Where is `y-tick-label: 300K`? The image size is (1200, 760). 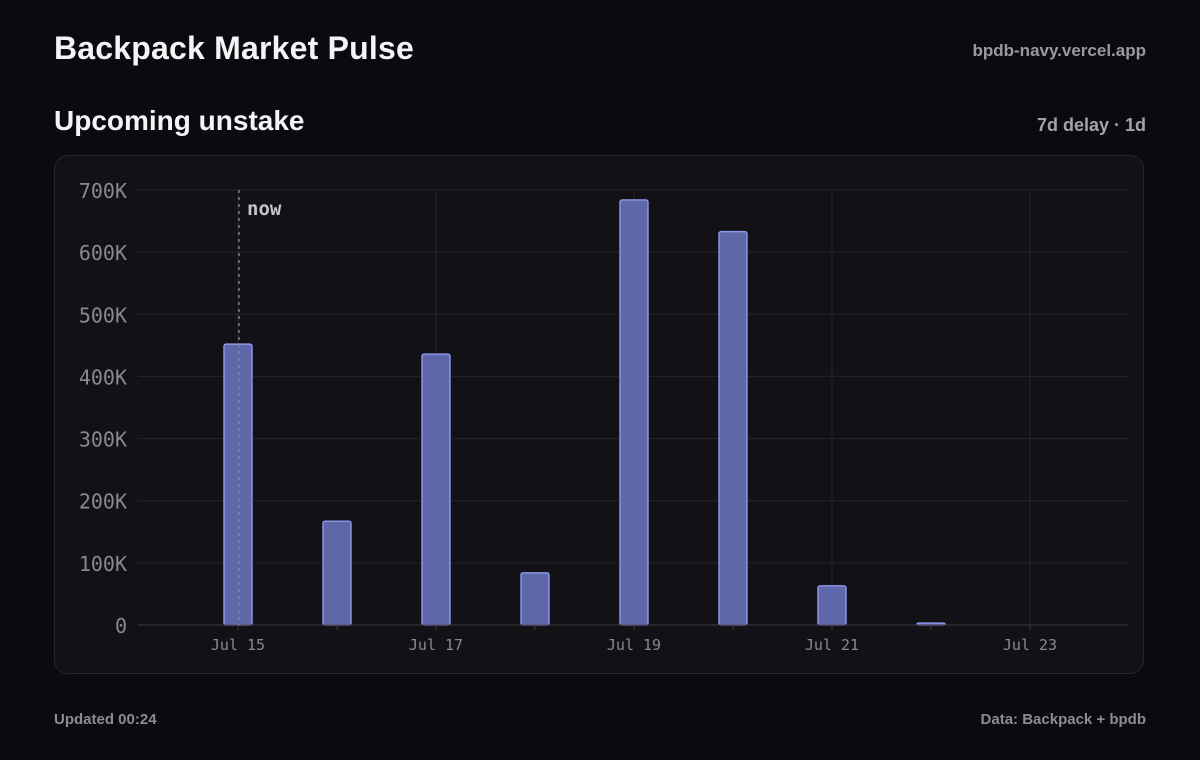
y-tick-label: 300K is located at coordinates (103, 440).